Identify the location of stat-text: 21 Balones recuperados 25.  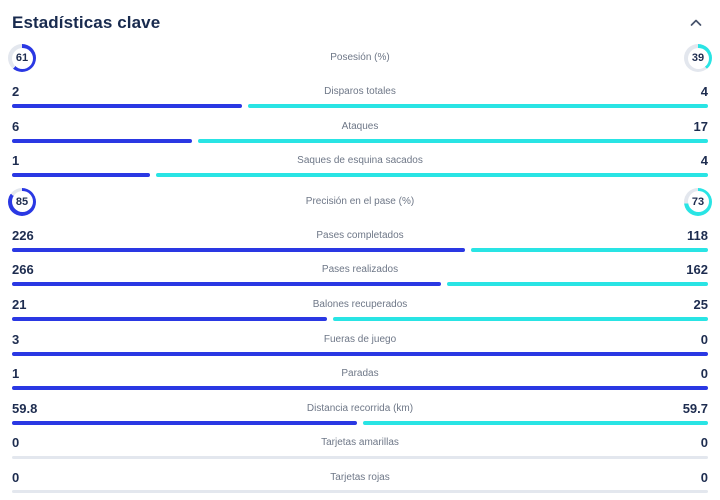
(360, 304).